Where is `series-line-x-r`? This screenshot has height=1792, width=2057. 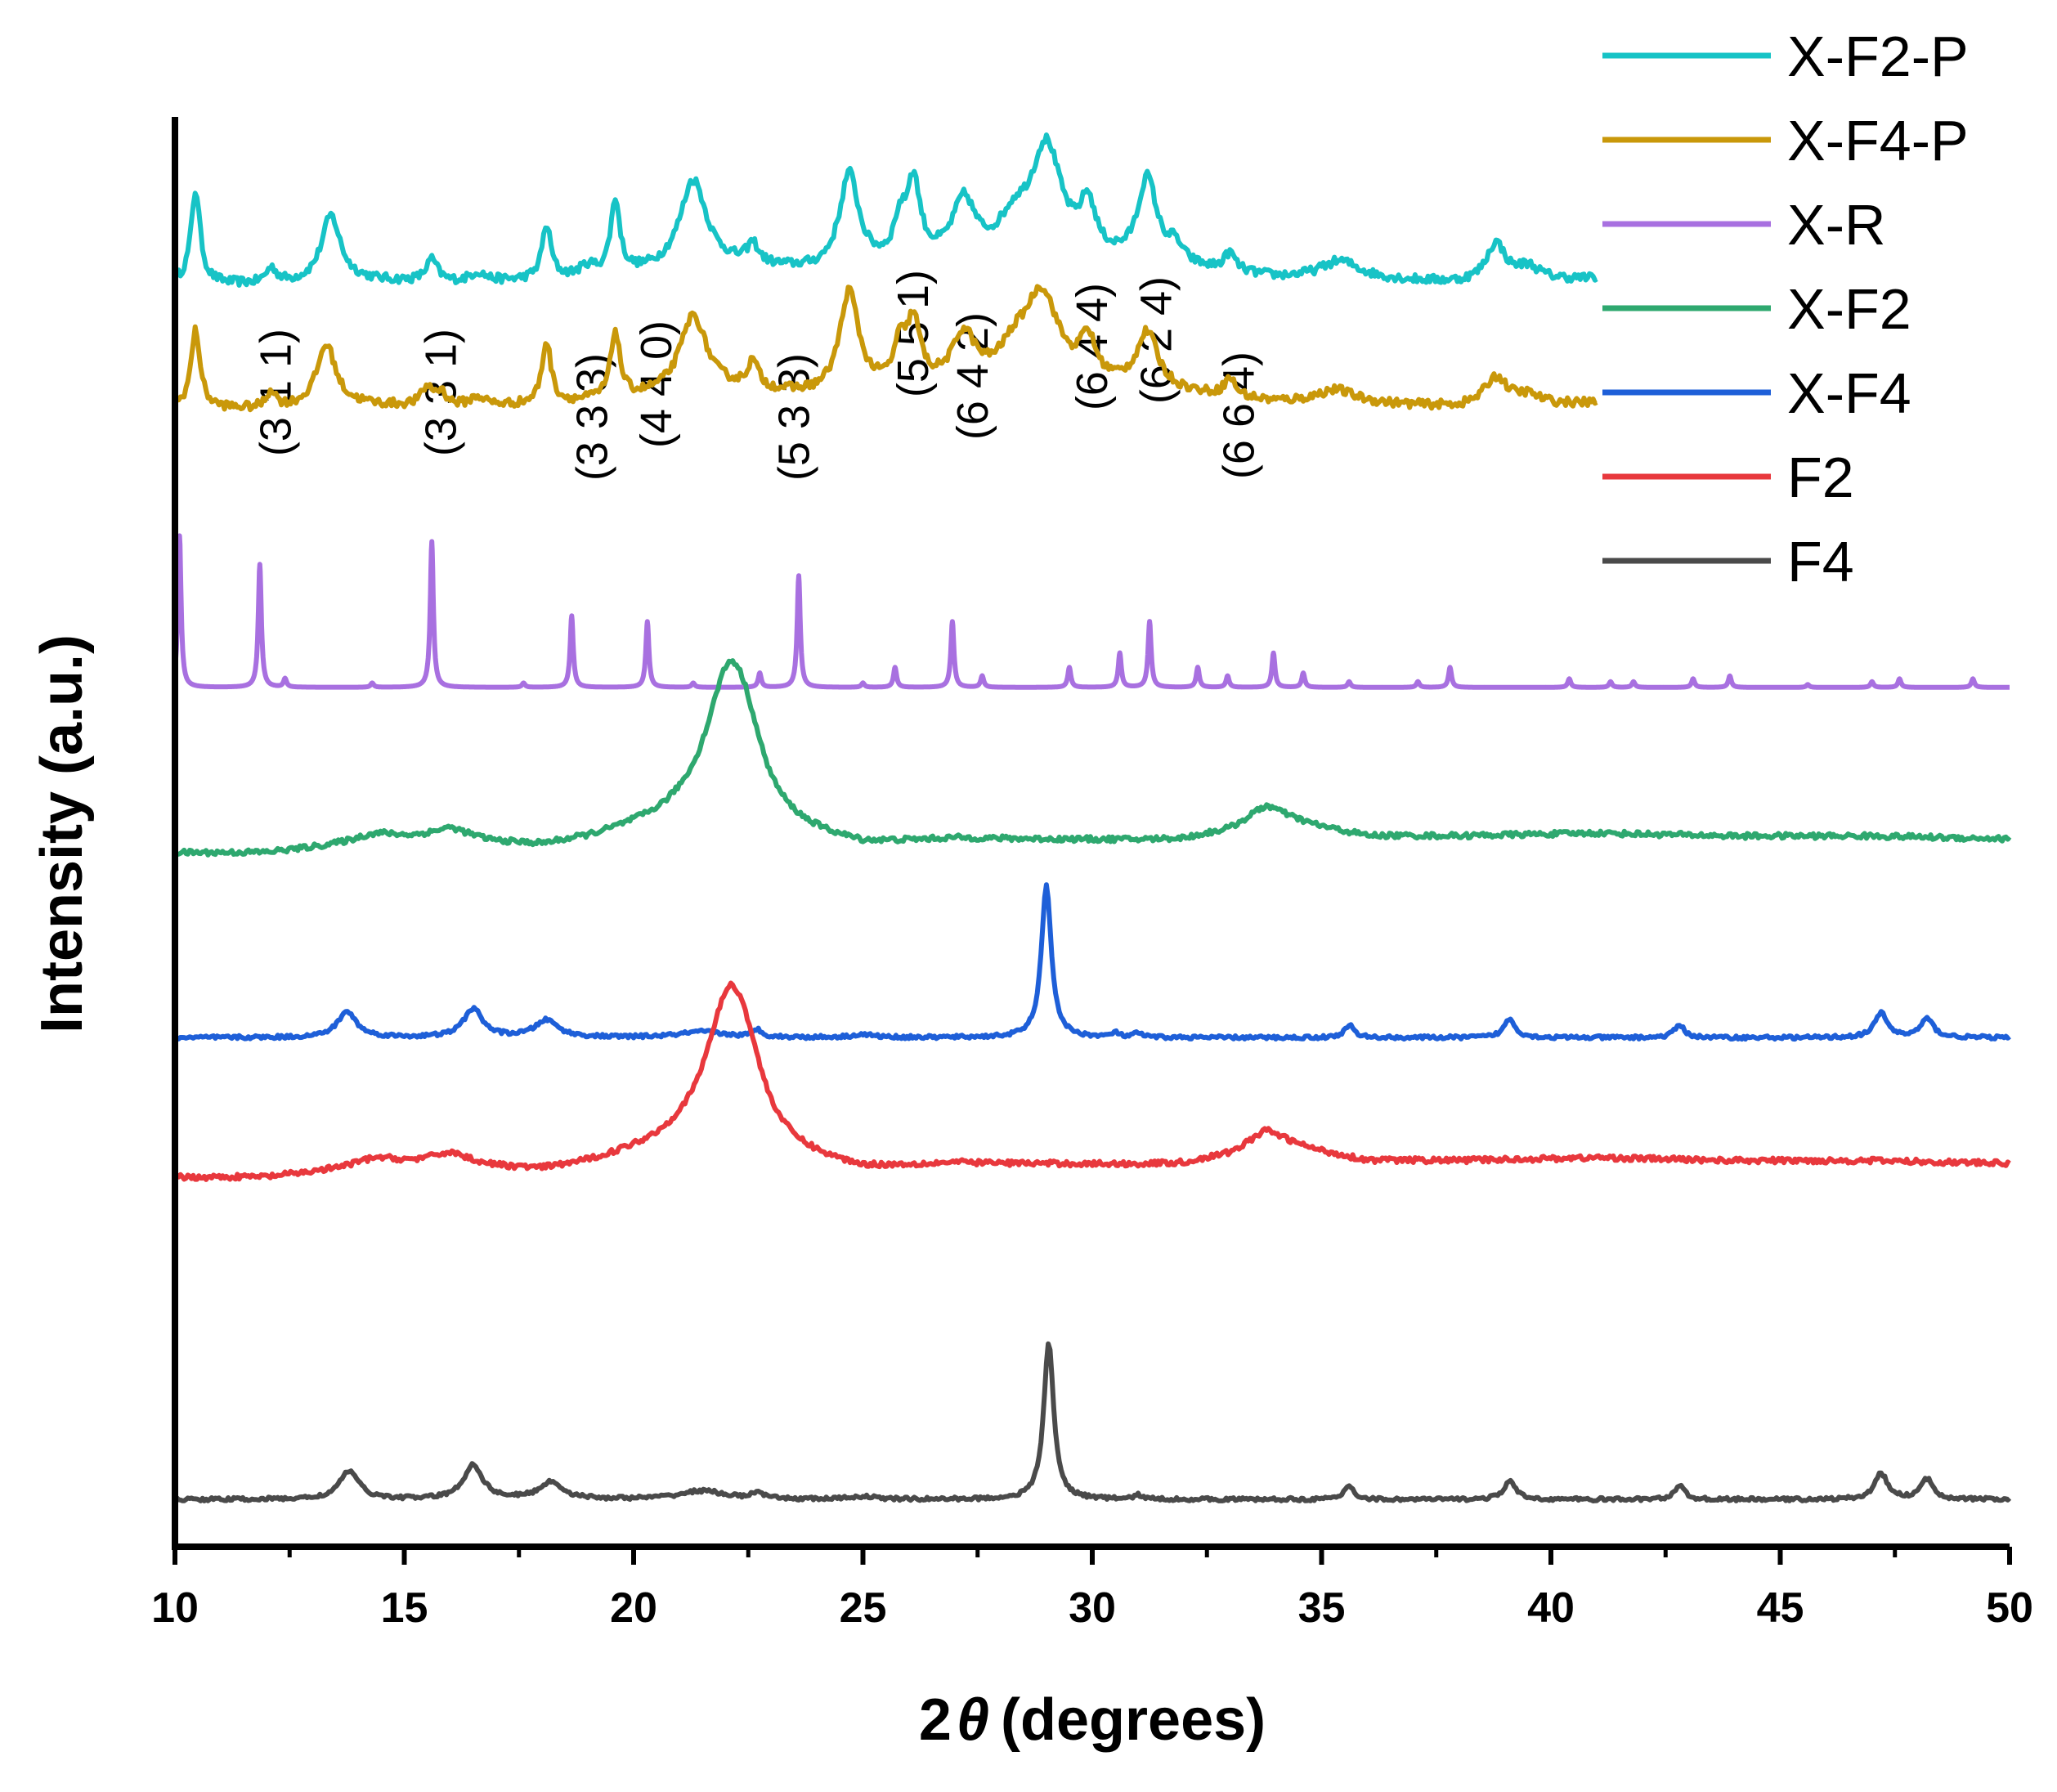
series-line-x-r is located at coordinates (1092, 611).